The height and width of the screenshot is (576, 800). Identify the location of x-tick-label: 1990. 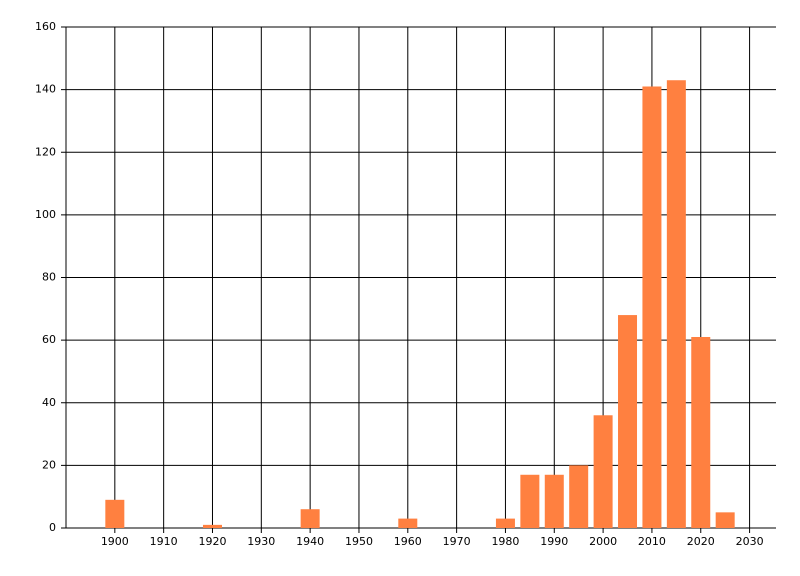
(554, 541).